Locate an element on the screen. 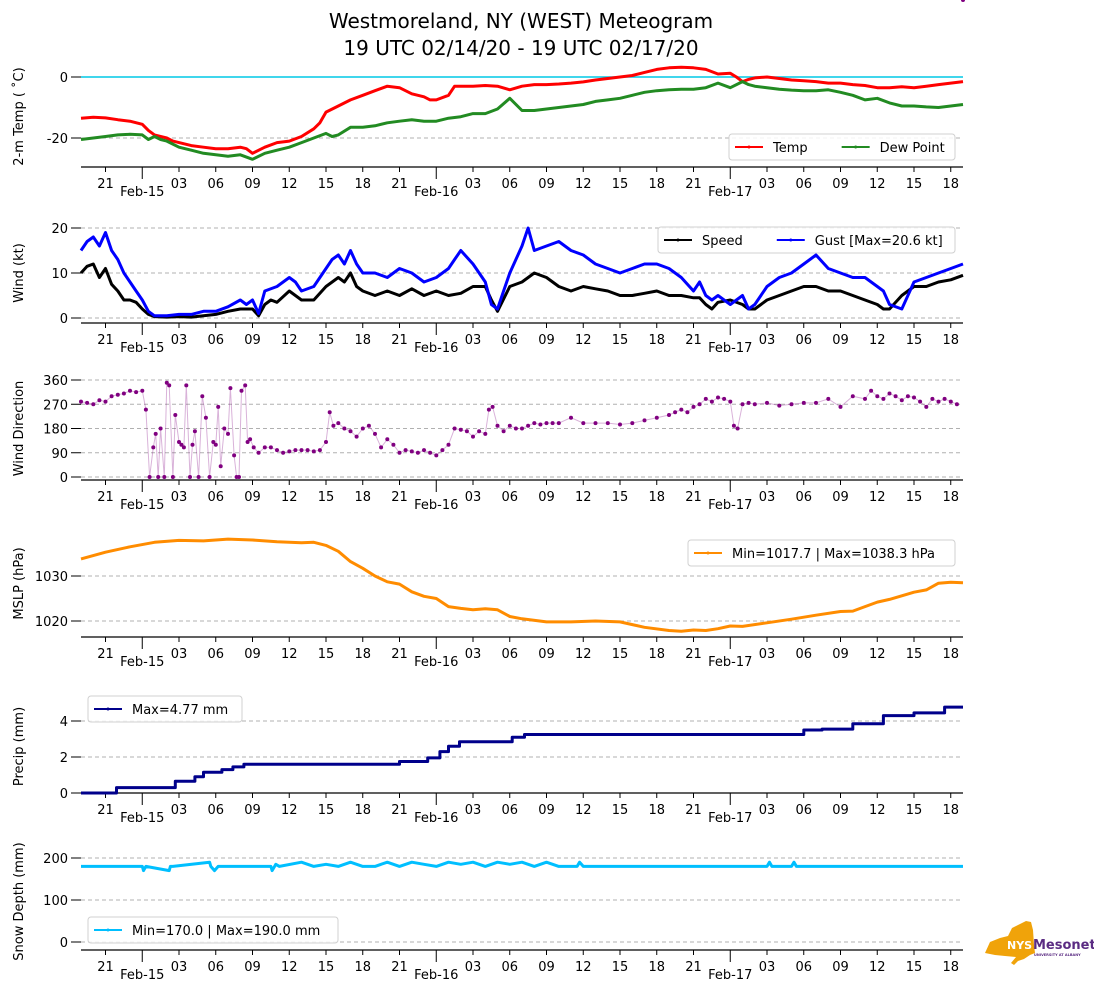  legend-entry: Gust [Max=20.6 kt] is located at coordinates (879, 241).